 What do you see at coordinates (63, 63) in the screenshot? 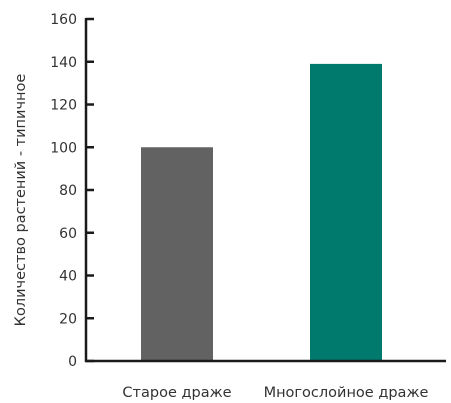
I see `y-tick-label: 140` at bounding box center [63, 63].